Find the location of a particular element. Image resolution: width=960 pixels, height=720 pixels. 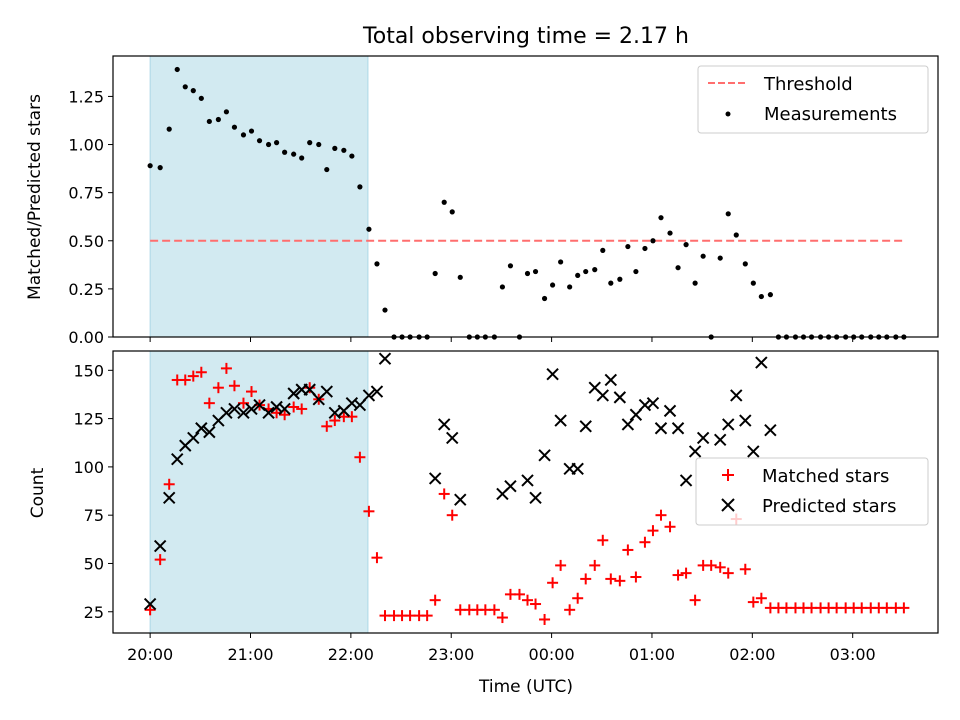

bot-y-tick-label: 25 is located at coordinates (94, 612).